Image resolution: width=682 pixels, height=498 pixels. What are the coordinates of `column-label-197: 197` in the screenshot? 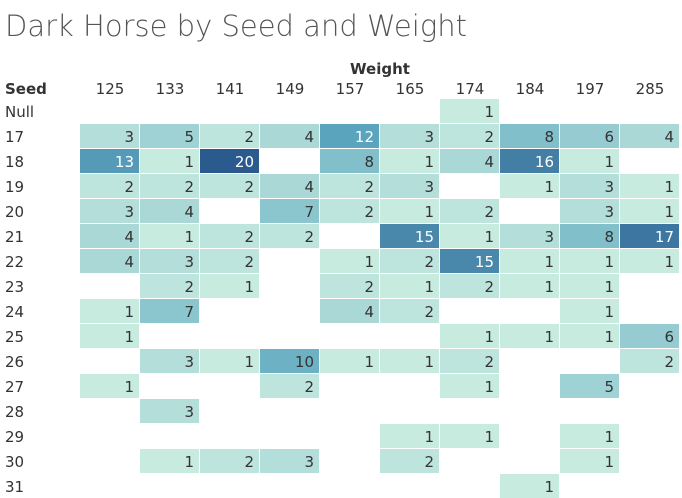 It's located at (590, 89).